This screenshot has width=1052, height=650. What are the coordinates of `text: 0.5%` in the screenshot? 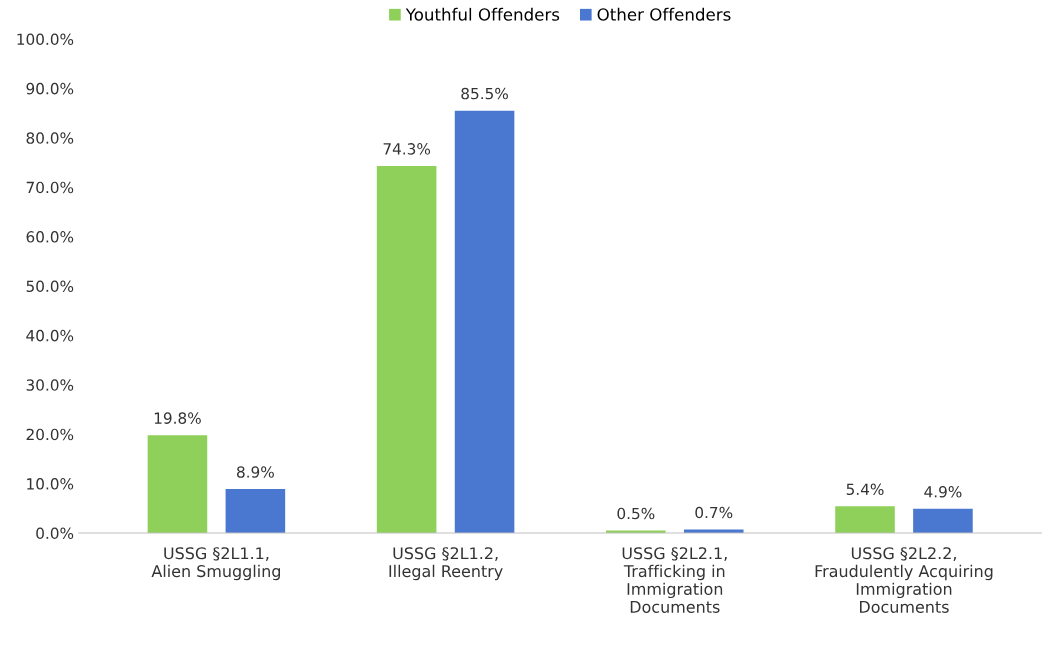 It's located at (636, 513).